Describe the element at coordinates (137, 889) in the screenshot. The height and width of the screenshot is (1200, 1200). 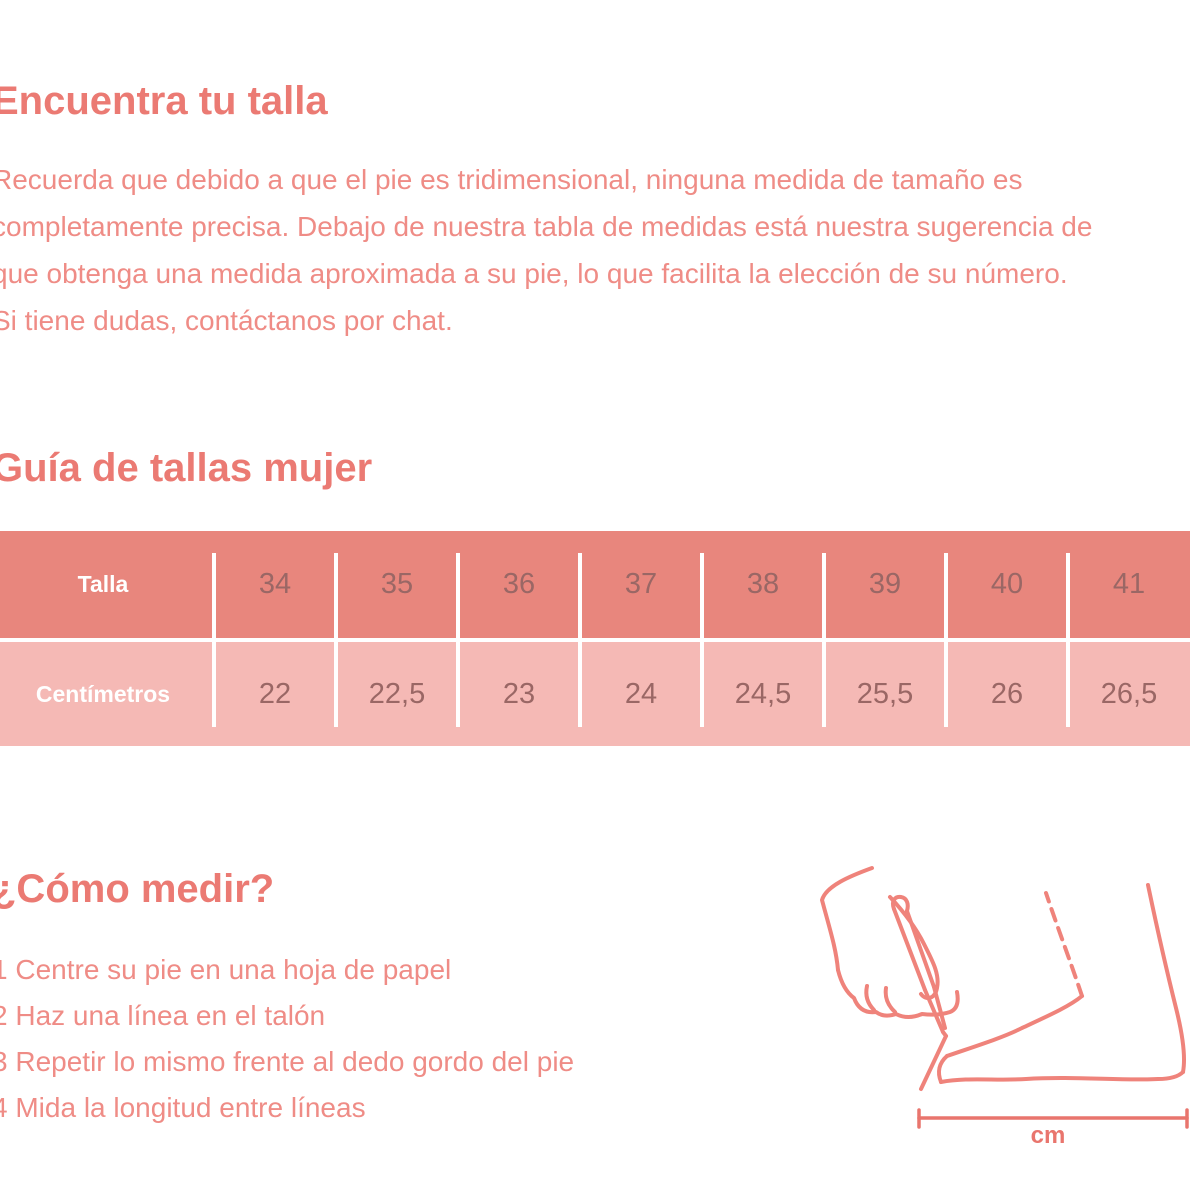
I see `how-to-measure-heading: ¿Cómo medir?` at that location.